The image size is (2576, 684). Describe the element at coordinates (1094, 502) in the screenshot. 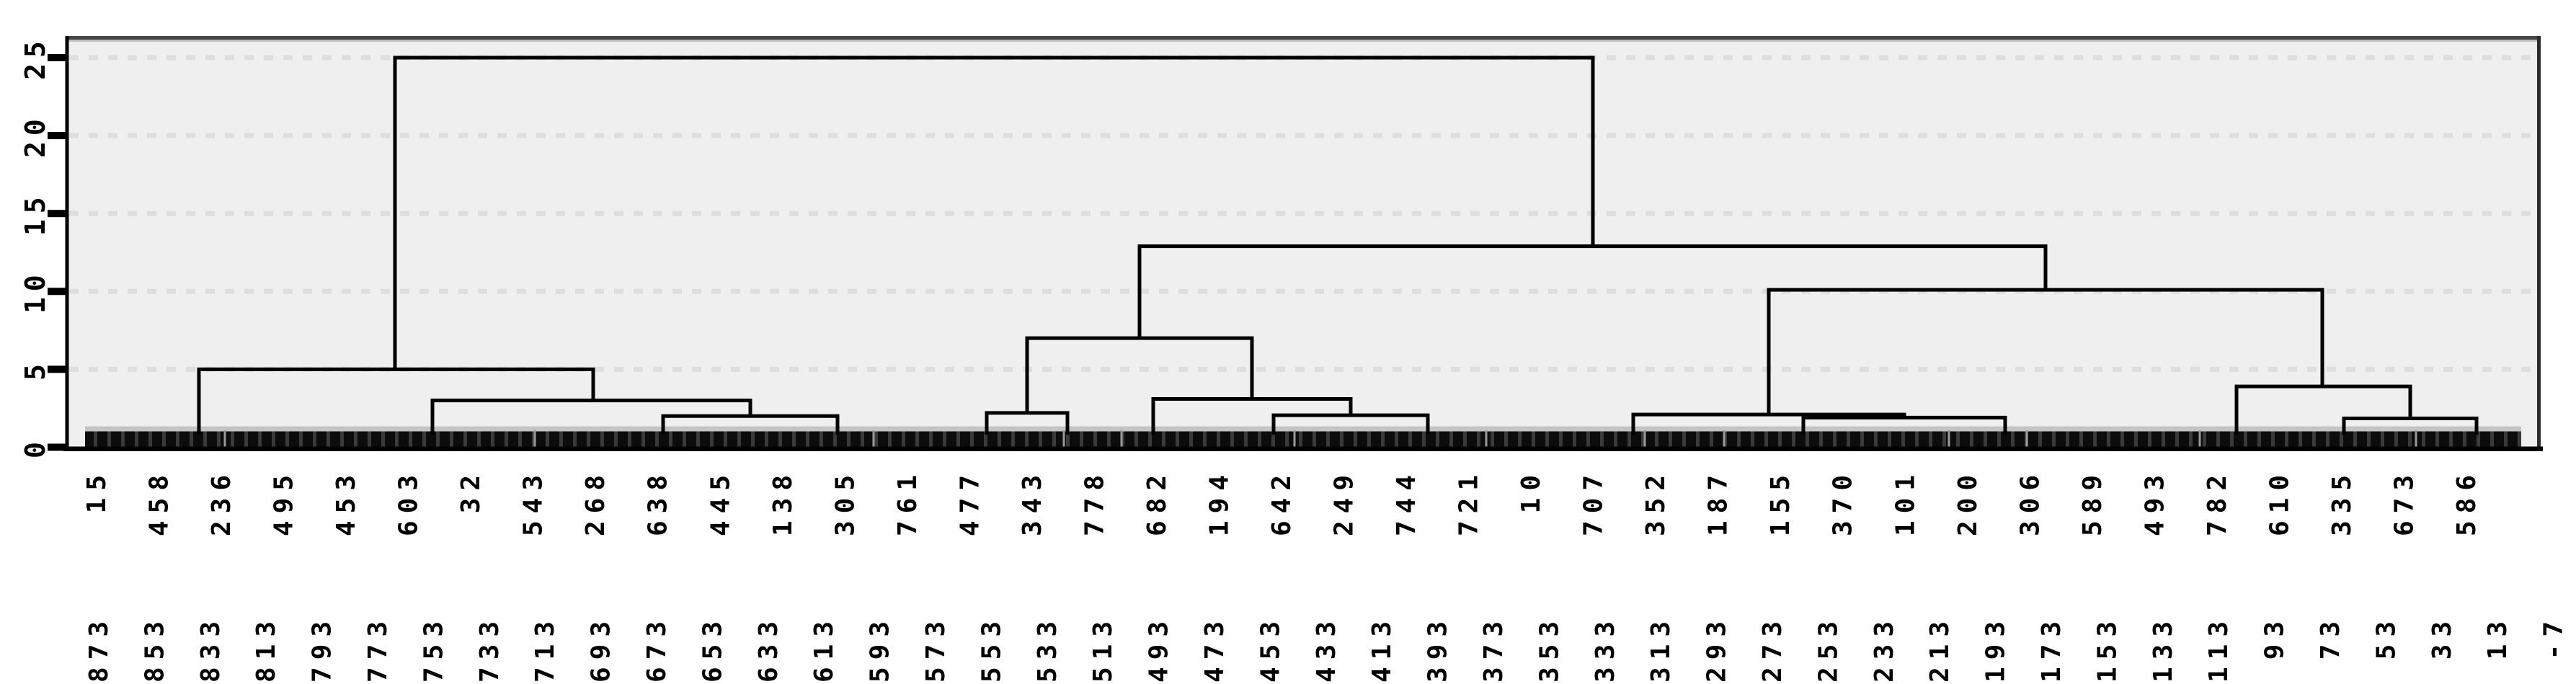

I see `leaf-label: 778` at that location.